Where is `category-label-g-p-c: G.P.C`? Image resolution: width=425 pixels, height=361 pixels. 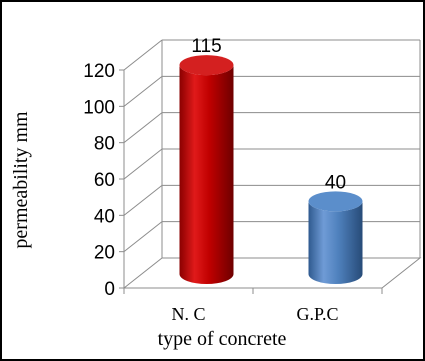
category-label-g-p-c: G.P.C is located at coordinates (317, 314).